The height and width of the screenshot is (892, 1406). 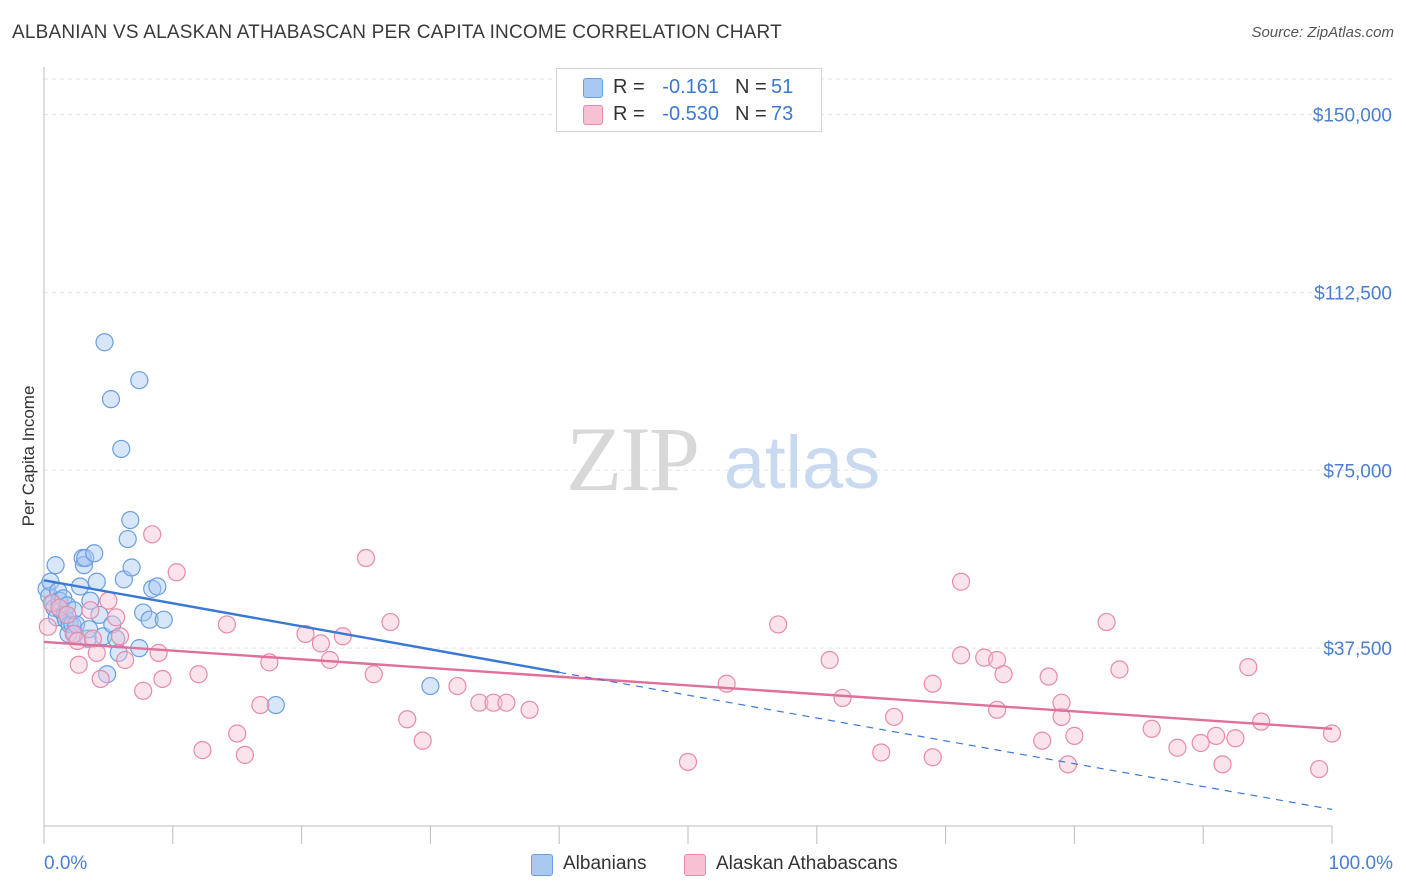 What do you see at coordinates (690, 114) in the screenshot?
I see `r-value: -0.530` at bounding box center [690, 114].